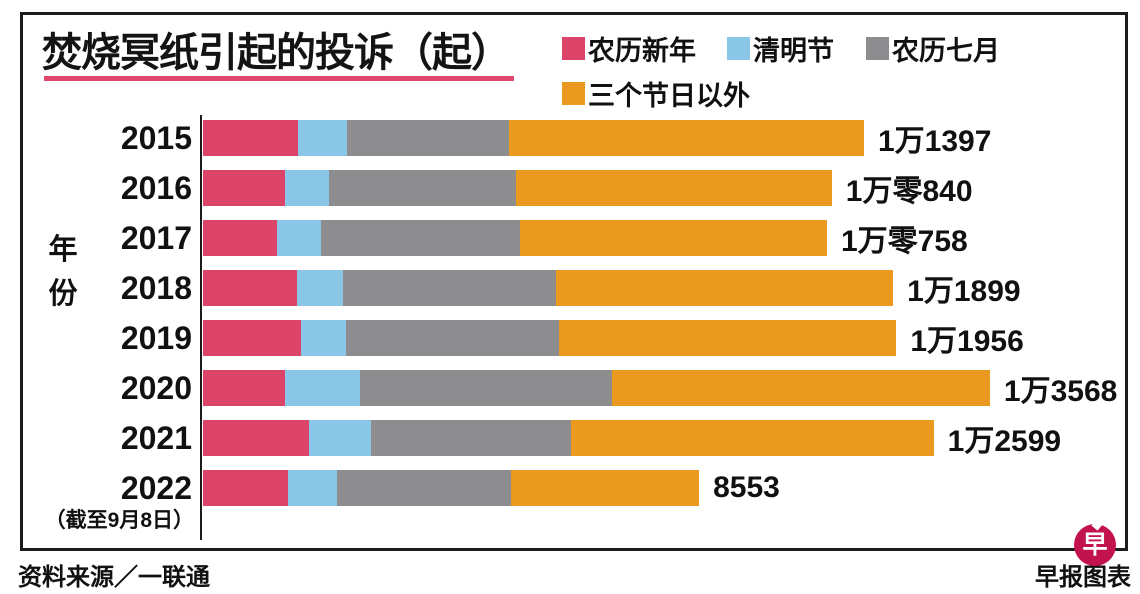 The width and height of the screenshot is (1140, 594). Describe the element at coordinates (1060, 391) in the screenshot. I see `bar-value-label: 1万3568` at that location.